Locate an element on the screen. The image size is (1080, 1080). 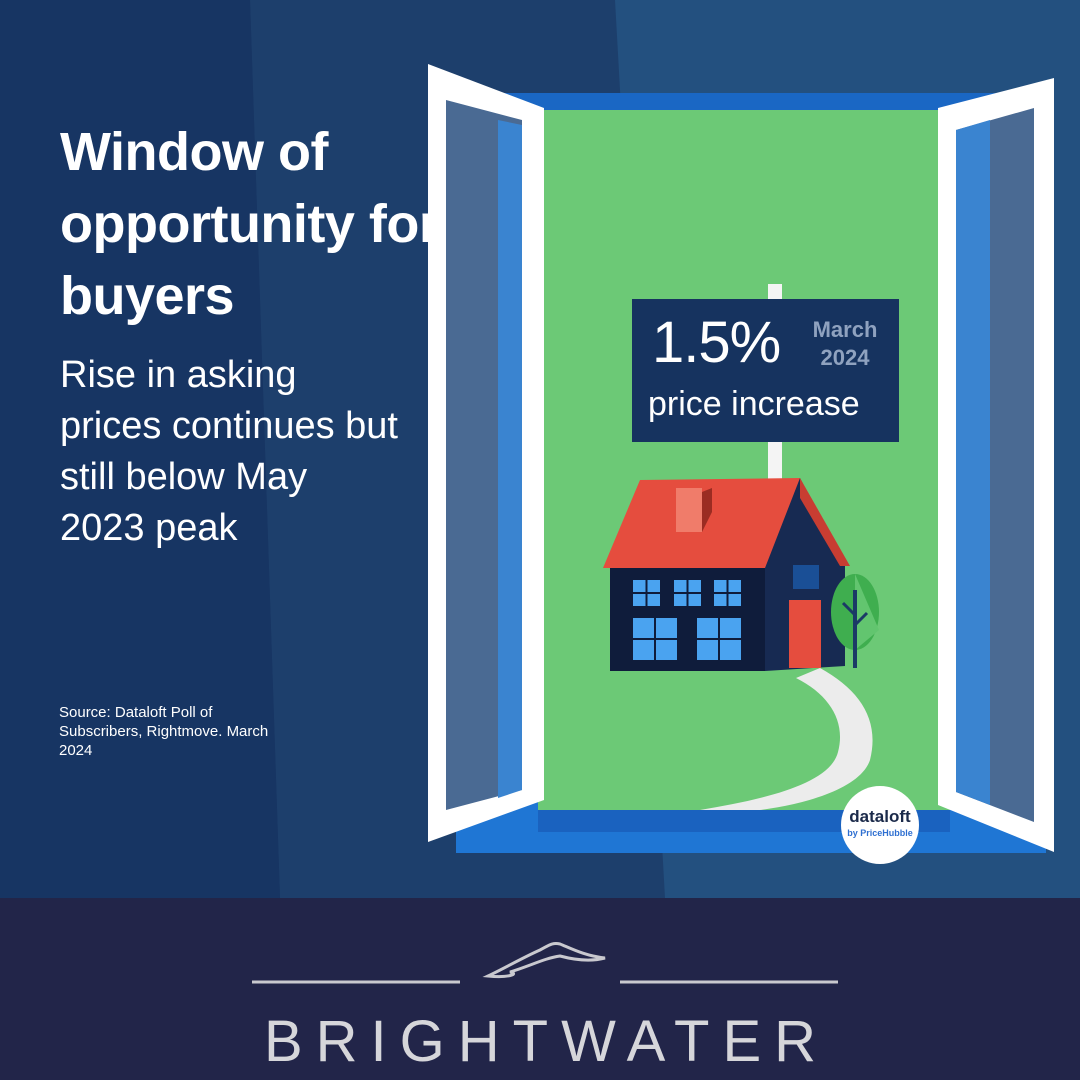
headline: Window of opportunity for buyers is located at coordinates (250, 224).